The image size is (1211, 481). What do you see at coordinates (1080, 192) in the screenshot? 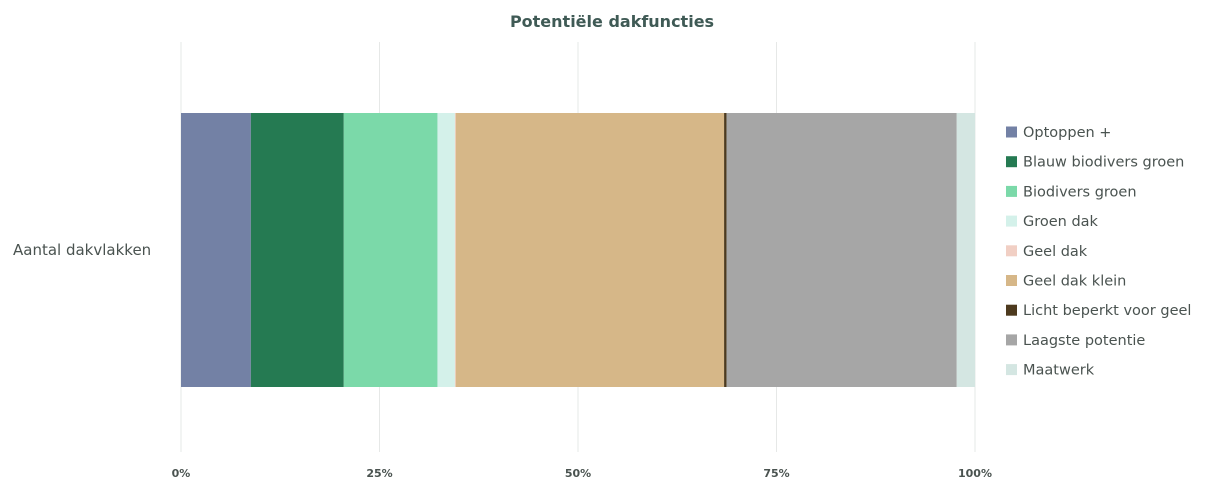
I see `legend-label: Biodivers groen` at bounding box center [1080, 192].